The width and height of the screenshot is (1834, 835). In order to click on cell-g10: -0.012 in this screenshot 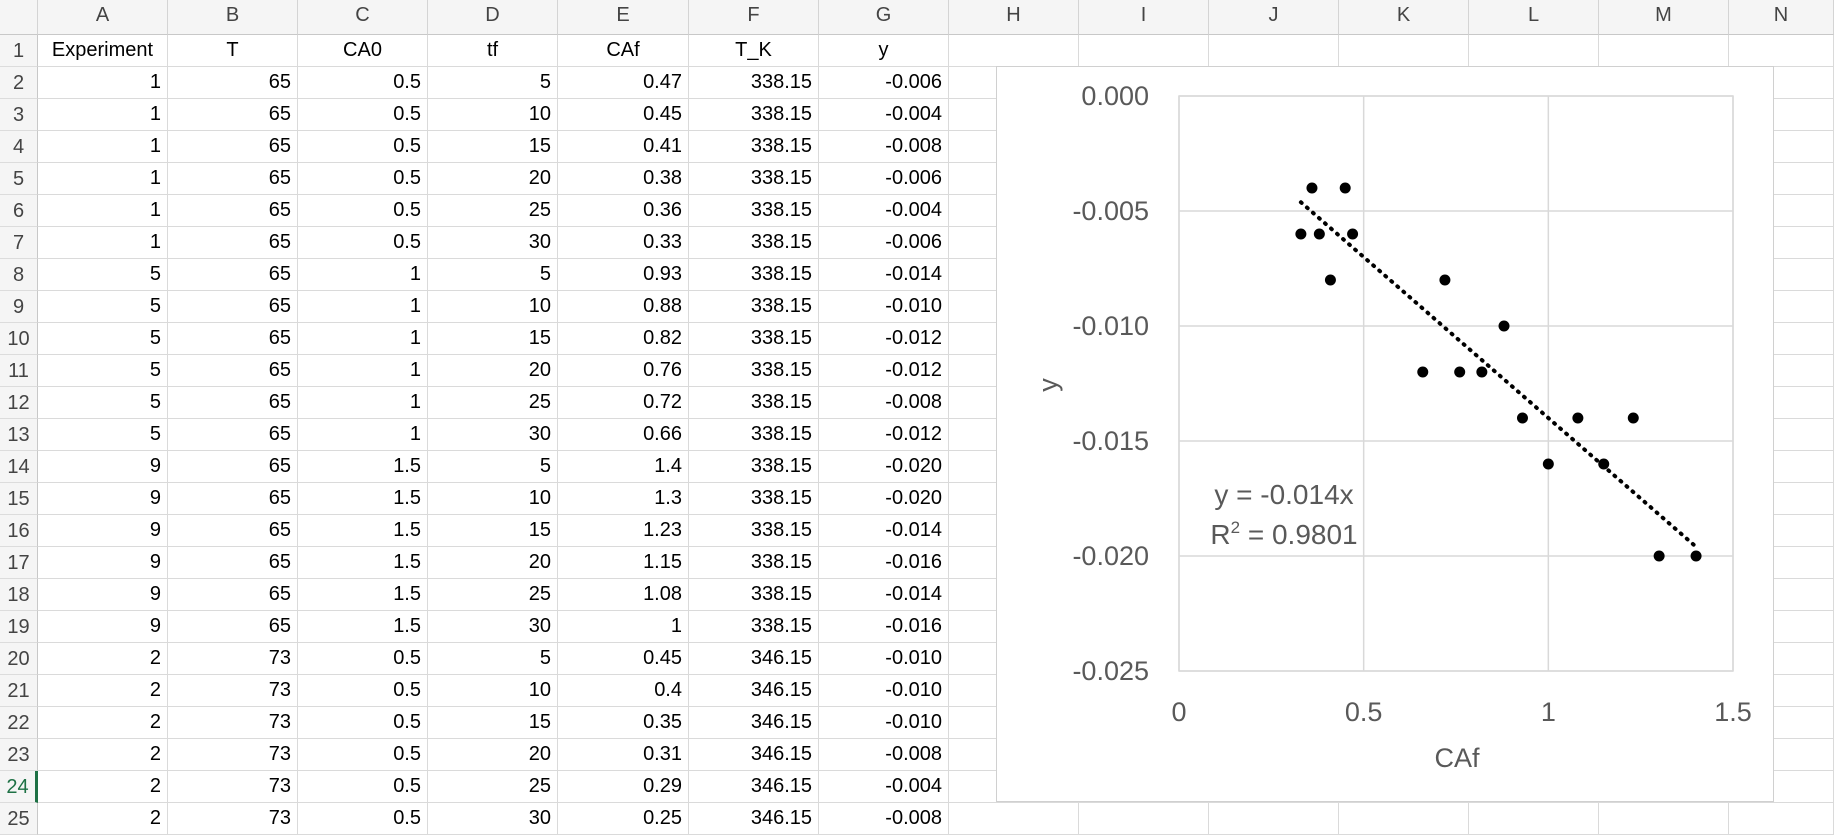, I will do `click(884, 339)`.